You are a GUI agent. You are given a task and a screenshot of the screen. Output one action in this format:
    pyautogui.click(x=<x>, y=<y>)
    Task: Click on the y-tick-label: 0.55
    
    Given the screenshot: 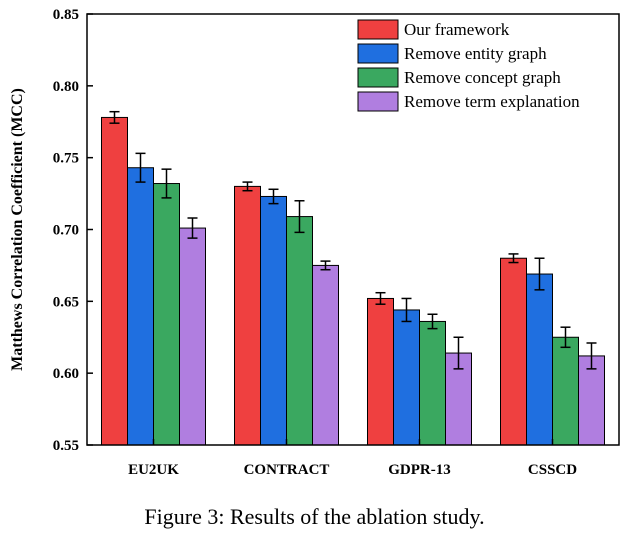 What is the action you would take?
    pyautogui.click(x=66, y=446)
    